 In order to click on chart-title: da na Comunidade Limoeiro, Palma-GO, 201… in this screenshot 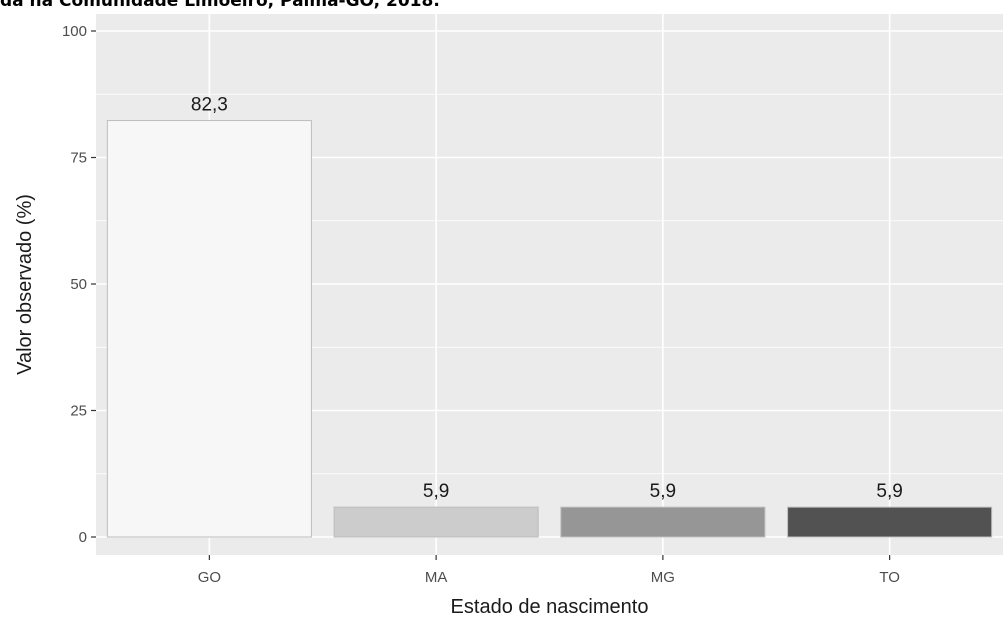, I will do `click(220, 5)`.